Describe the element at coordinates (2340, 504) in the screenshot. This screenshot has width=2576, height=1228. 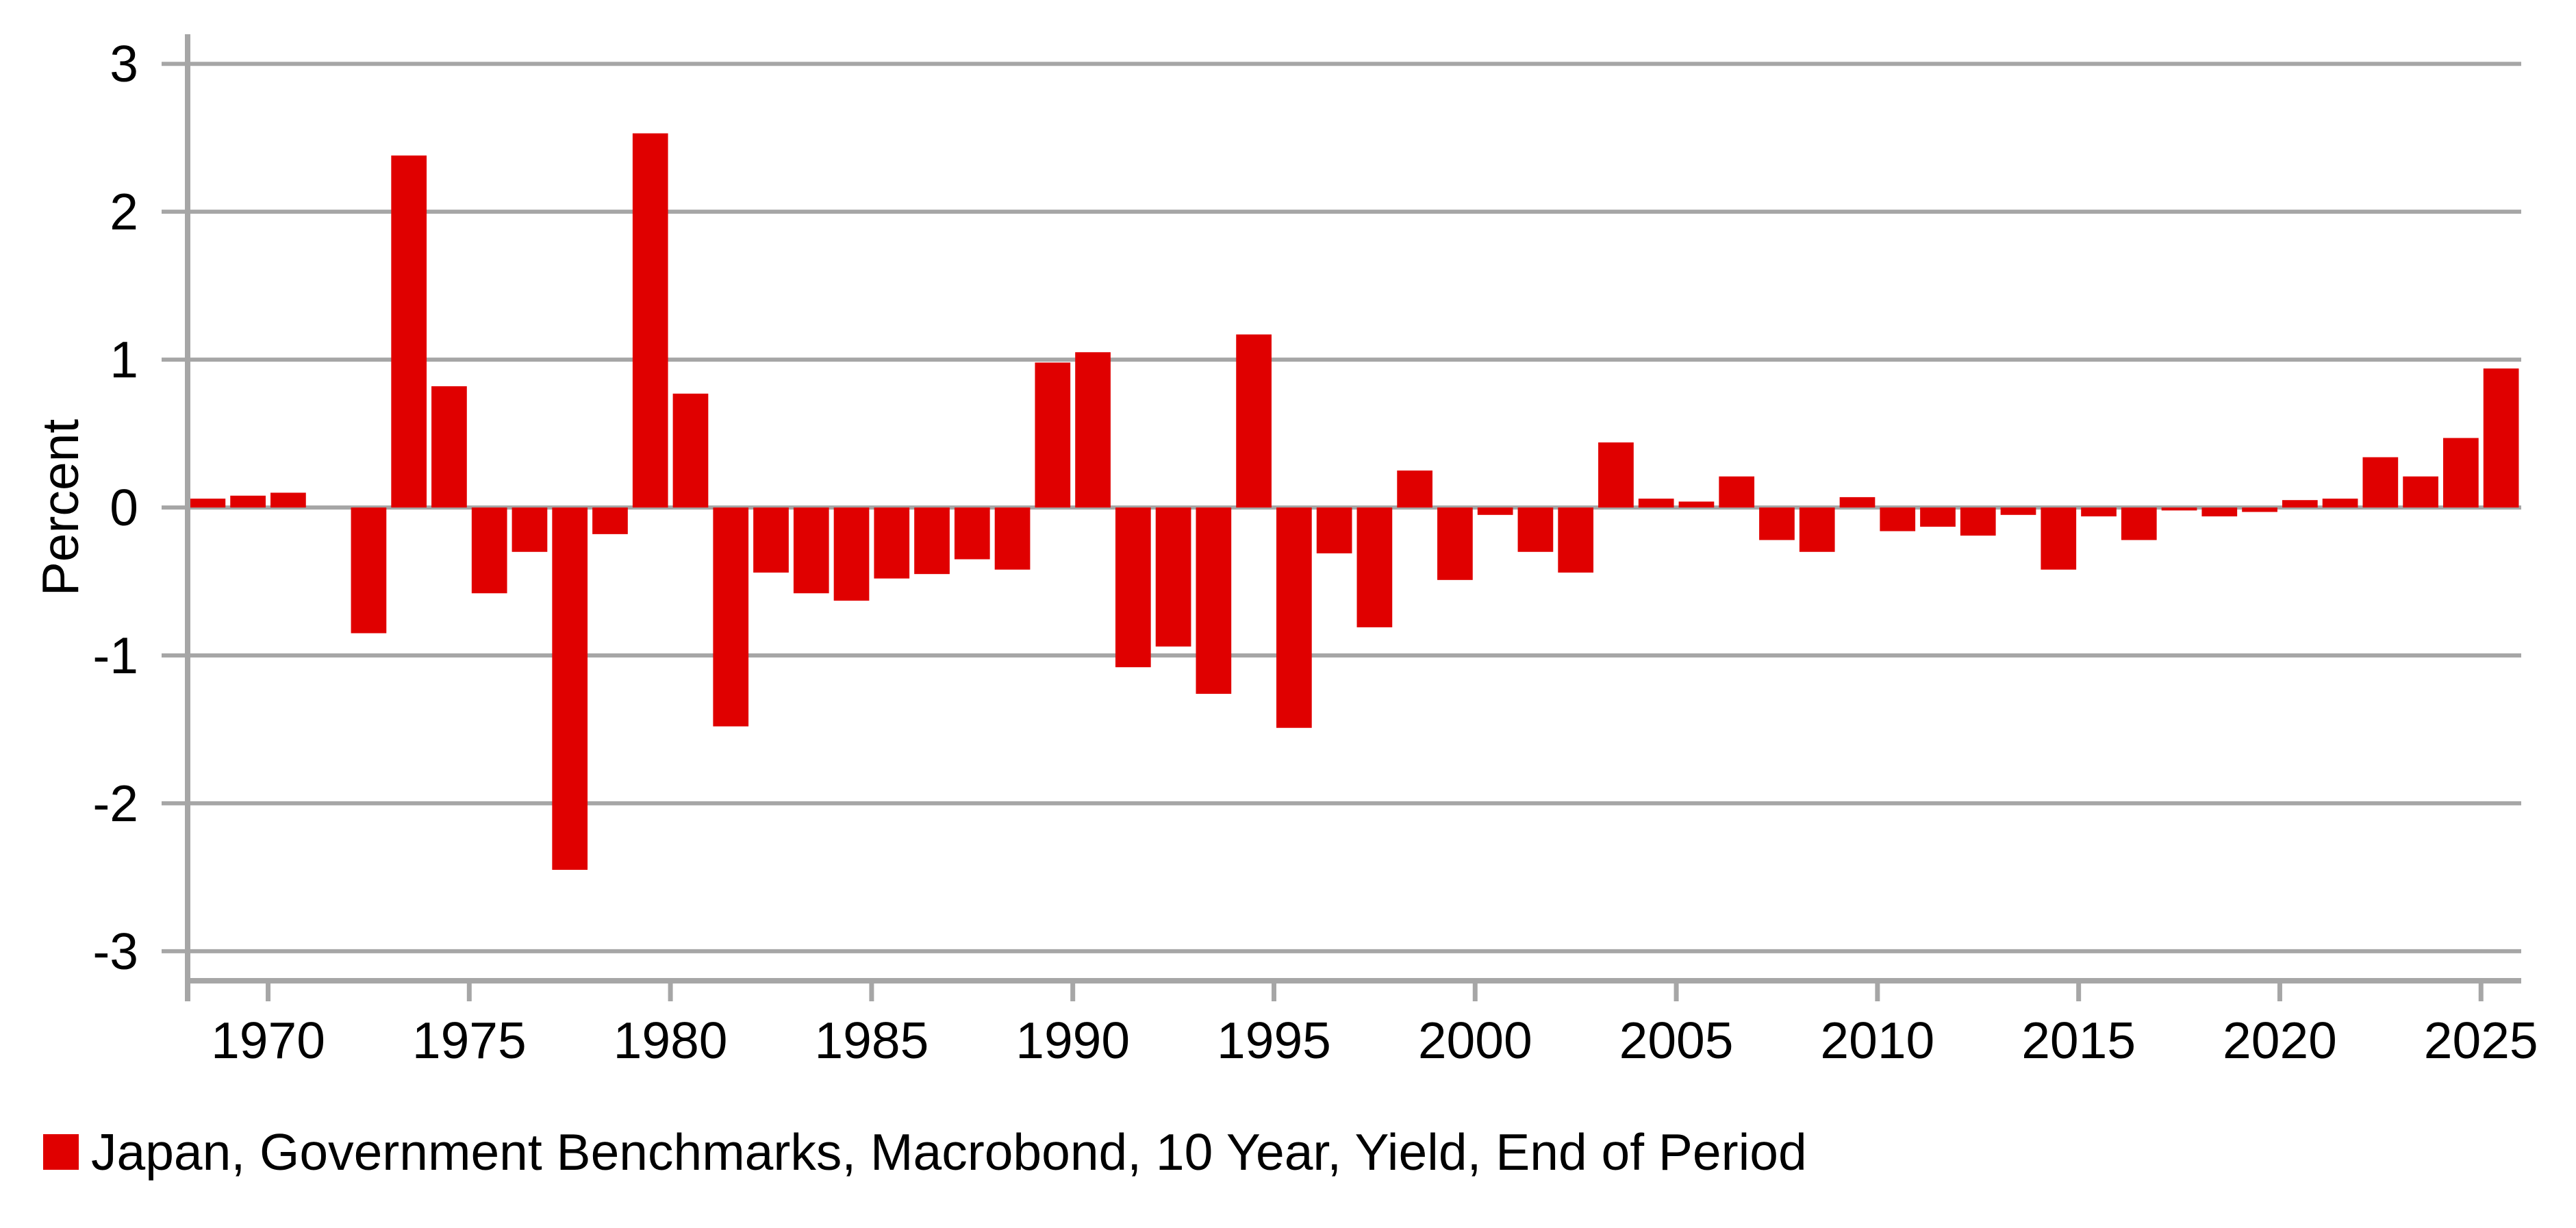
I see `bar-2021` at that location.